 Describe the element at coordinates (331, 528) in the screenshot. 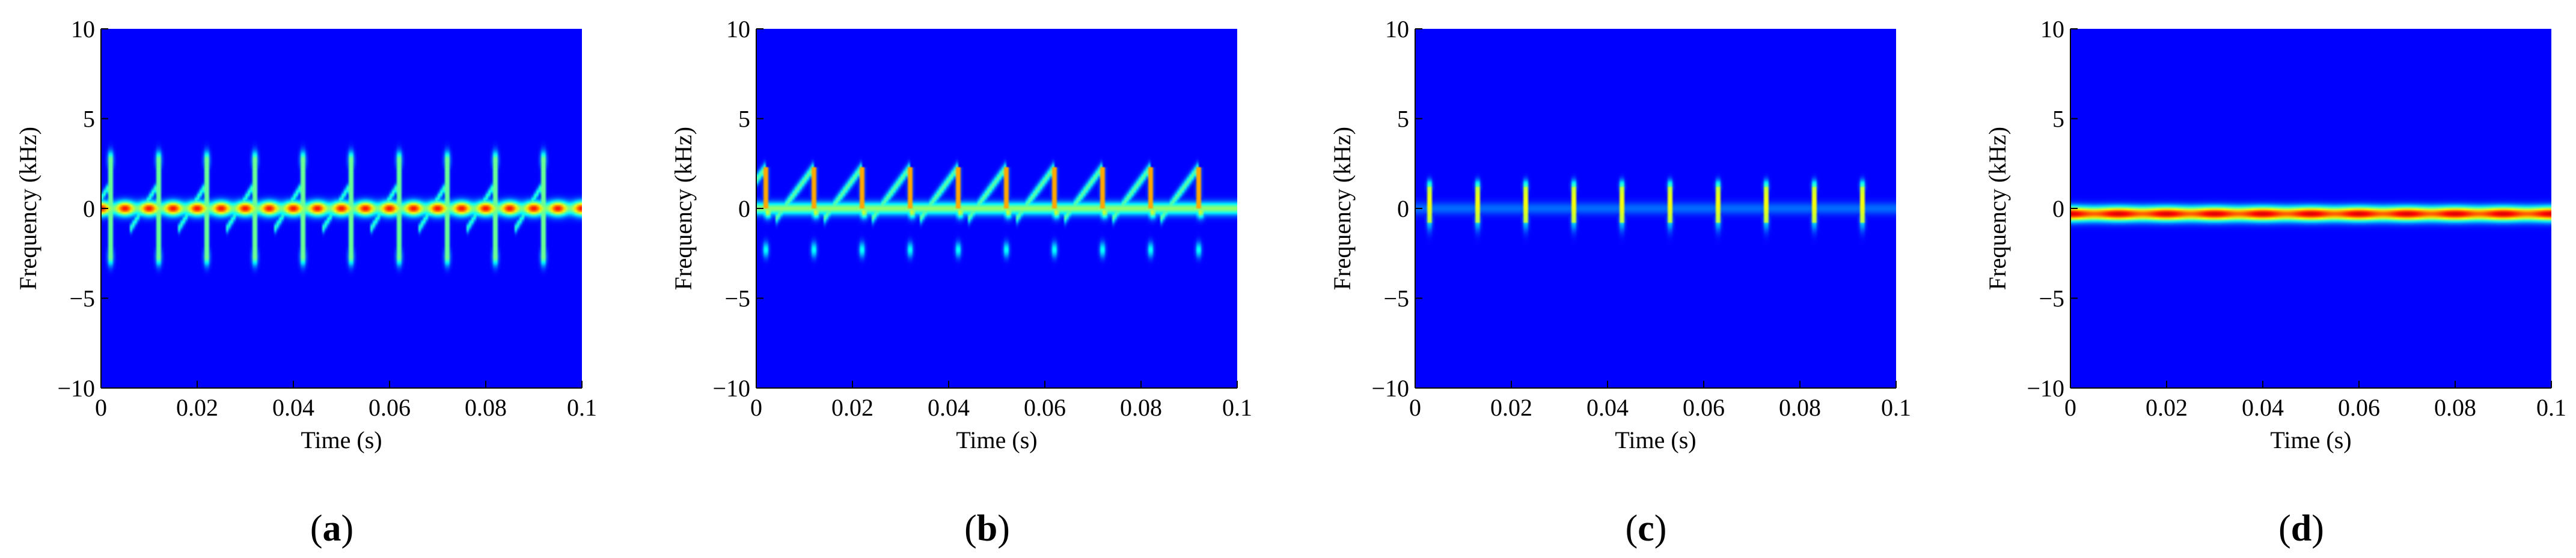

I see `panel-label: (a)` at that location.